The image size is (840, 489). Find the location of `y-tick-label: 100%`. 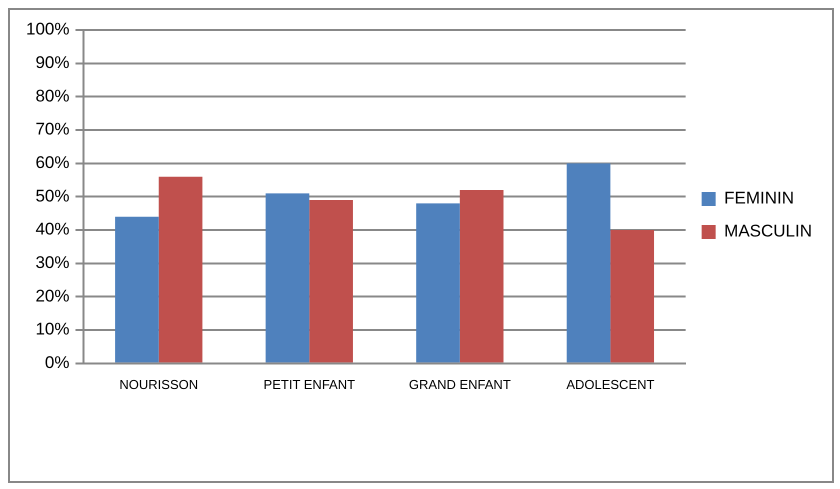

y-tick-label: 100% is located at coordinates (48, 29).